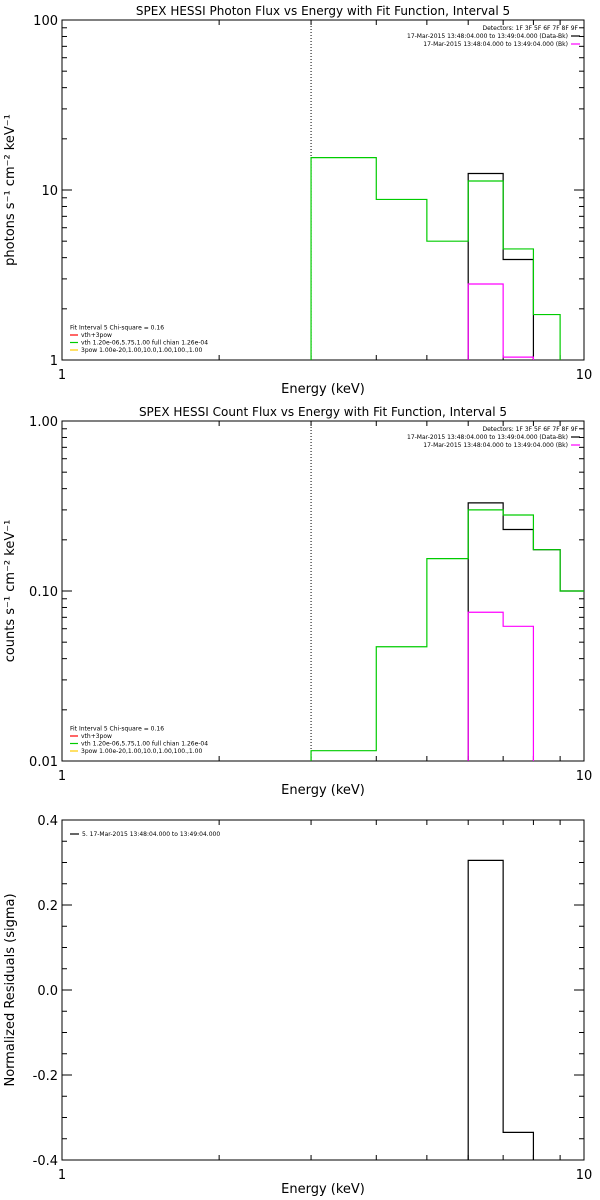 The width and height of the screenshot is (600, 1200). I want to click on x-axis-label-1: Energy (keV), so click(323, 790).